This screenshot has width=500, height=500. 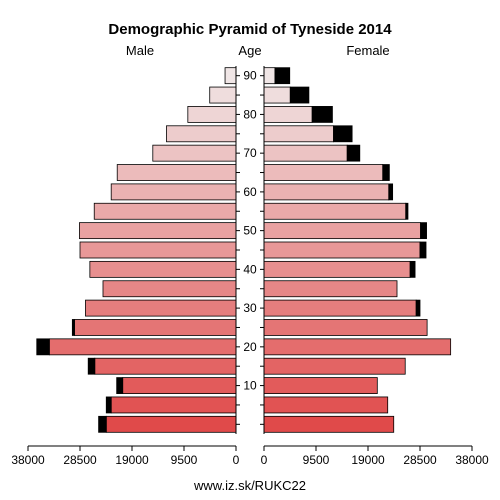 I want to click on female-bar-90+, so click(x=269, y=76).